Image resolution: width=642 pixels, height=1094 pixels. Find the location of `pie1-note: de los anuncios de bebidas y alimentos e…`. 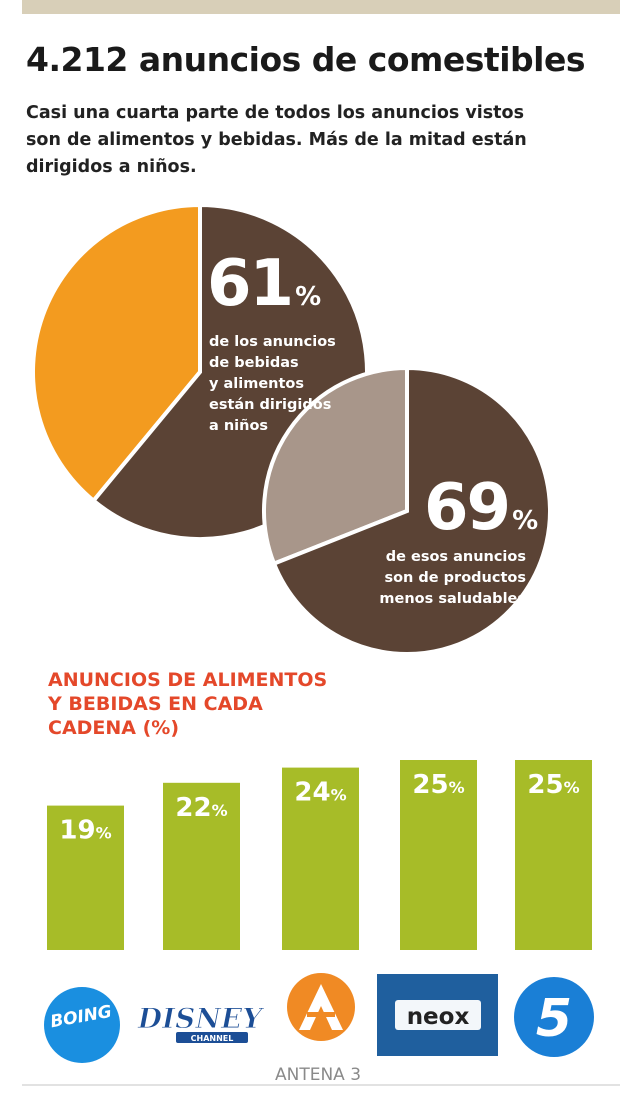

pie1-note: de los anuncios de bebidas y alimentos e… is located at coordinates (272, 384).